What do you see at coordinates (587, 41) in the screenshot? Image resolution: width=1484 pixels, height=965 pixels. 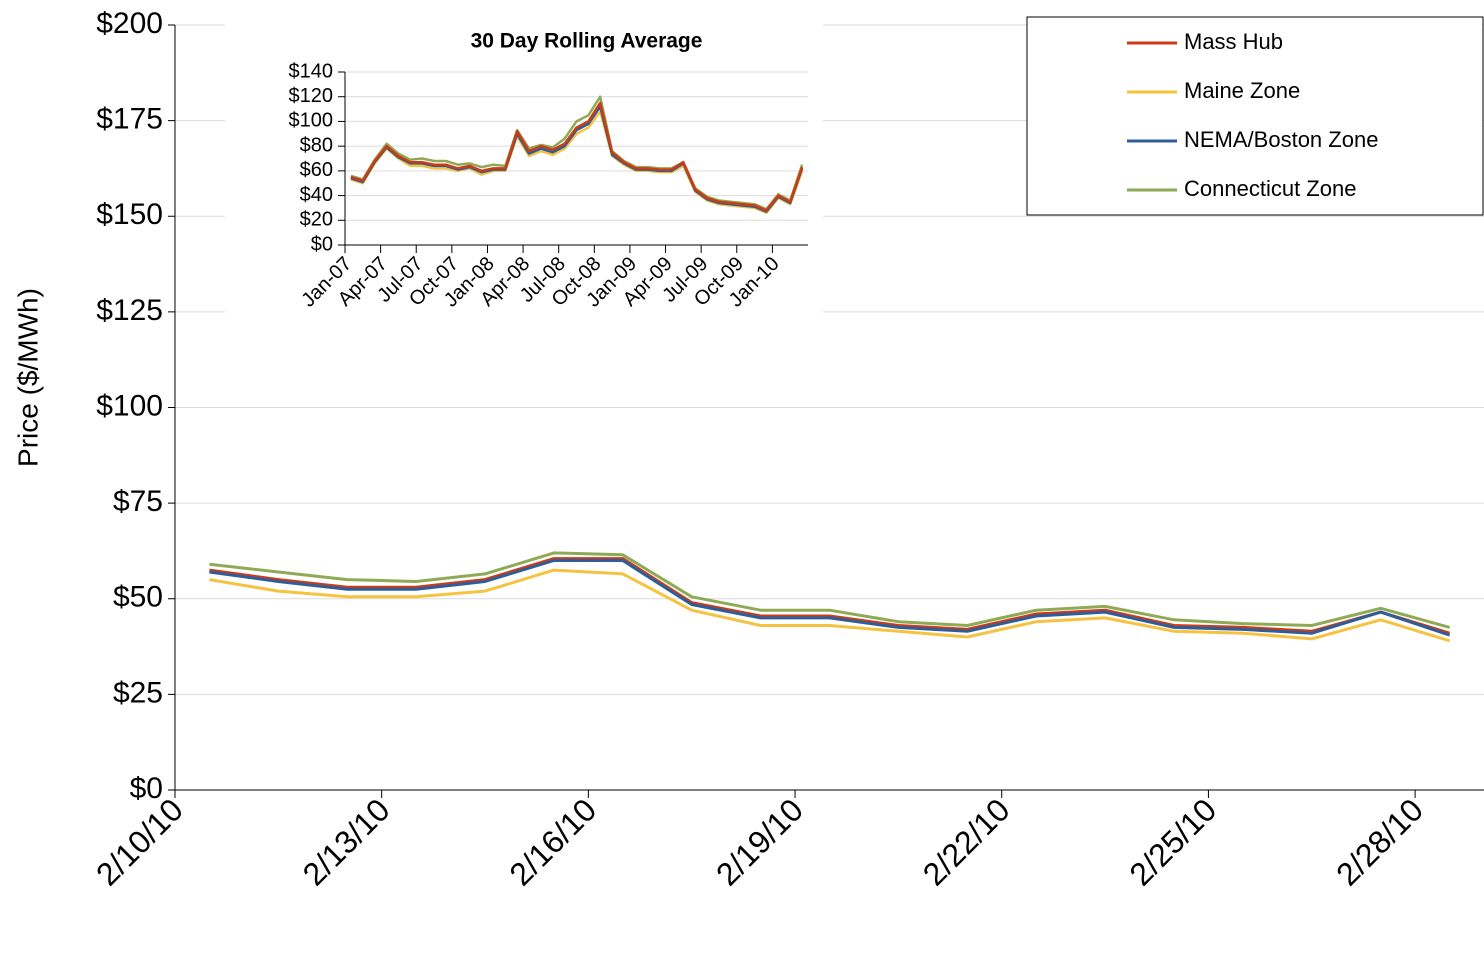 I see `chart-title: 30 Day Rolling Average` at bounding box center [587, 41].